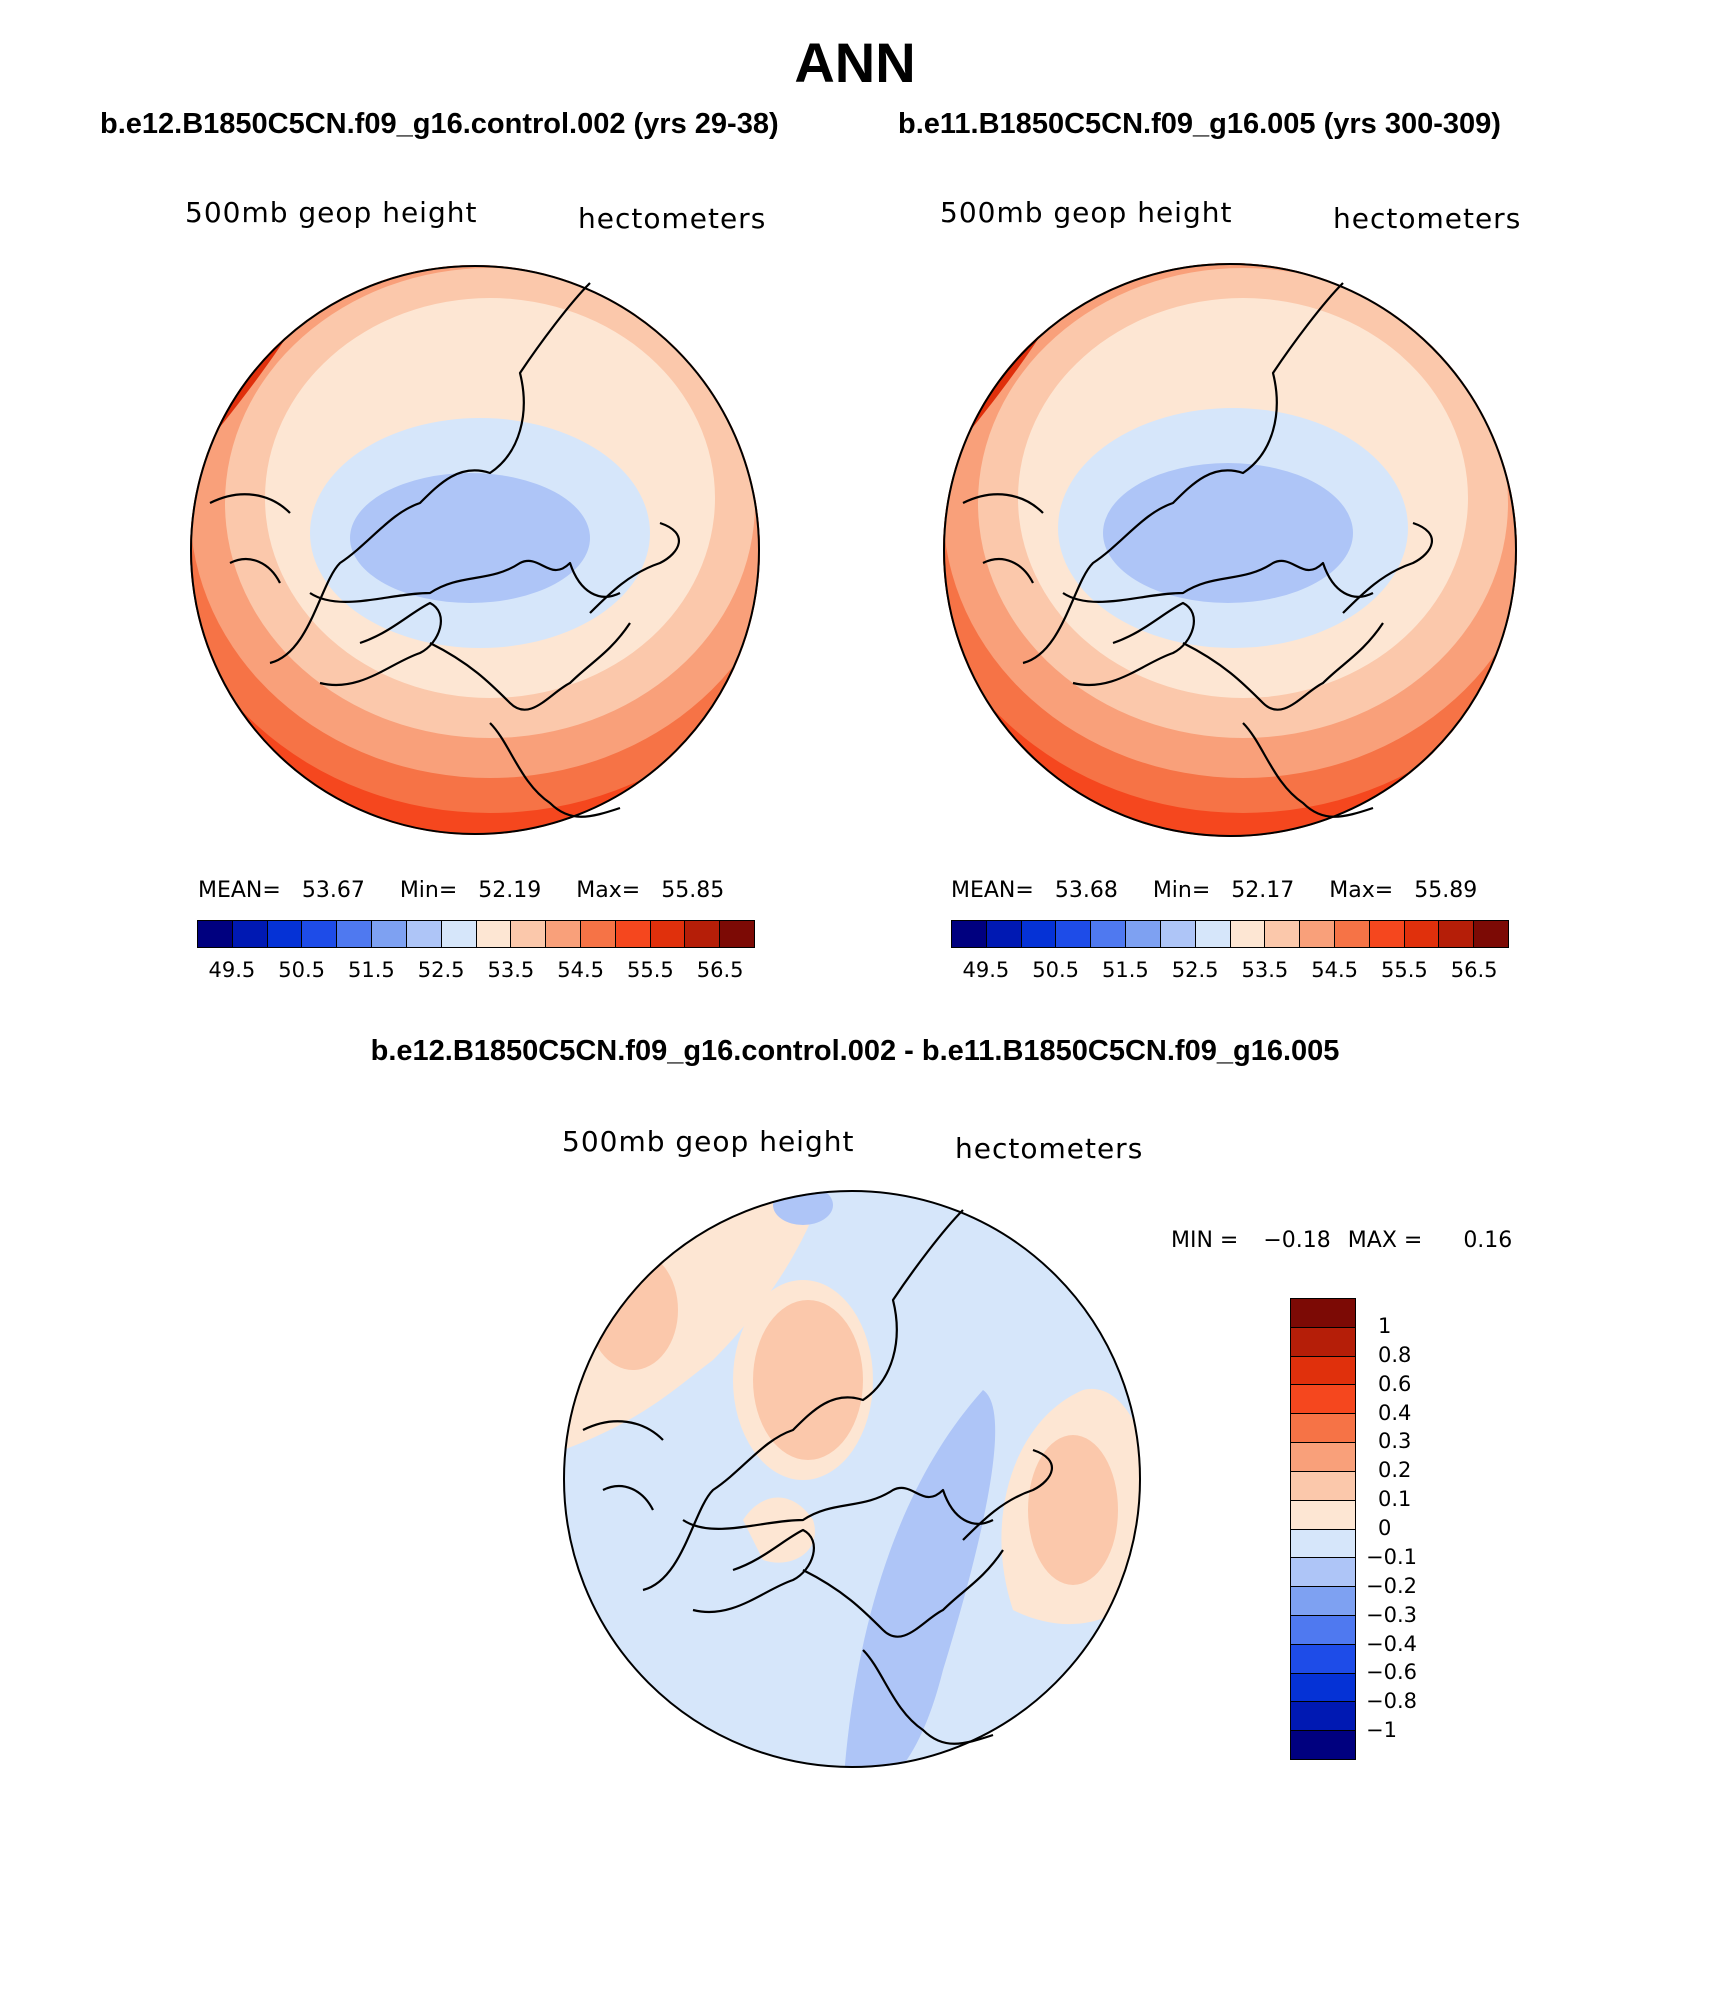 The width and height of the screenshot is (1710, 1994). I want to click on diff-colorbar-tick-label: −0.8, so click(1391, 1701).